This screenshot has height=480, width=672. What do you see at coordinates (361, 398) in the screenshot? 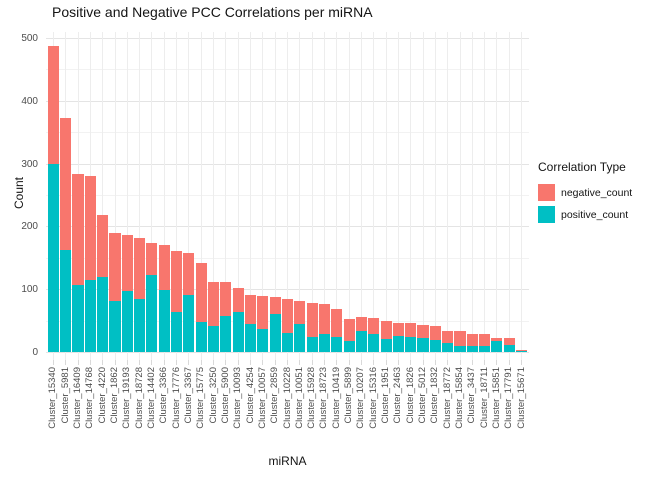
I see `x-tick-label: Cluster_10207` at bounding box center [361, 398].